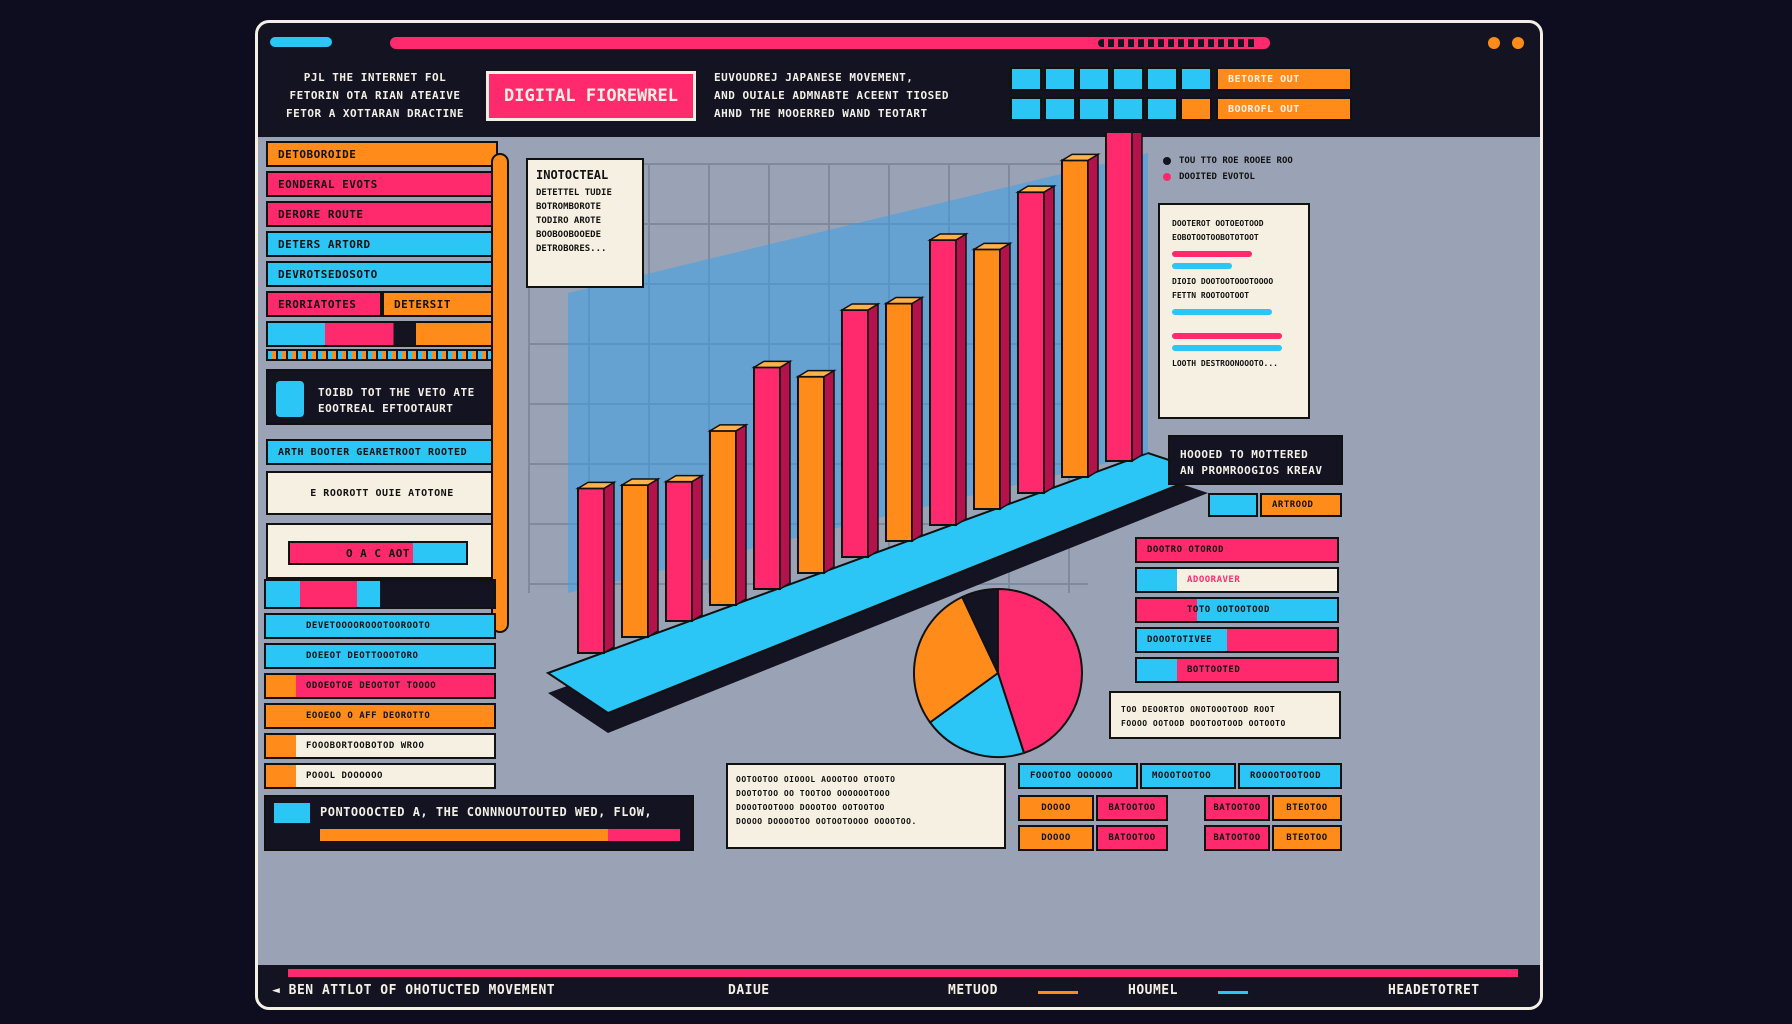 Image resolution: width=1792 pixels, height=1024 pixels. Describe the element at coordinates (380, 626) in the screenshot. I see `bottom-list-item: DEVETOOOOROOOTOOROOTO` at that location.